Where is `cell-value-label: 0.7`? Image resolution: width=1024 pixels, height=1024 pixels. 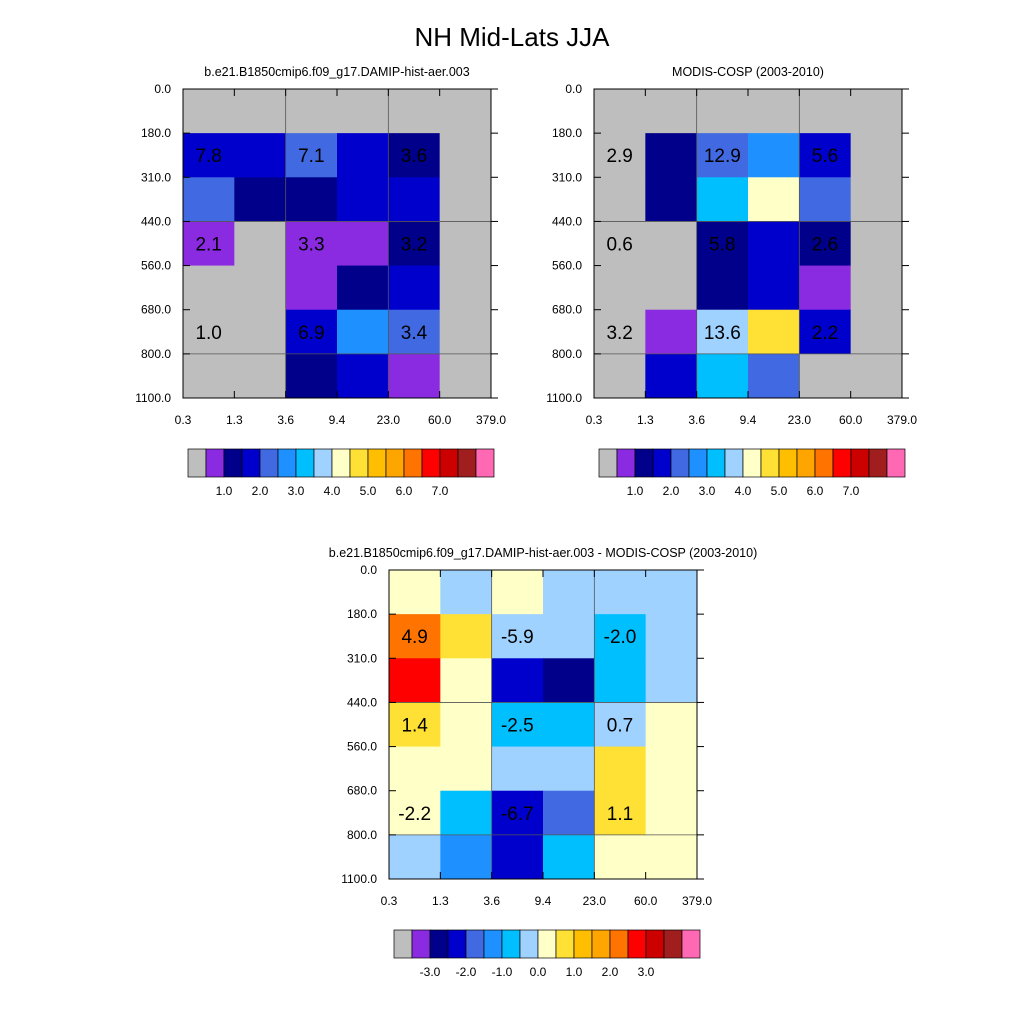
cell-value-label: 0.7 is located at coordinates (620, 726).